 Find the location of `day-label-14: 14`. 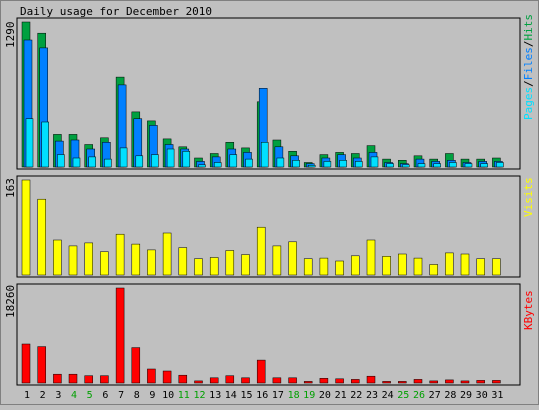

day-label-14: 14 is located at coordinates (231, 395).